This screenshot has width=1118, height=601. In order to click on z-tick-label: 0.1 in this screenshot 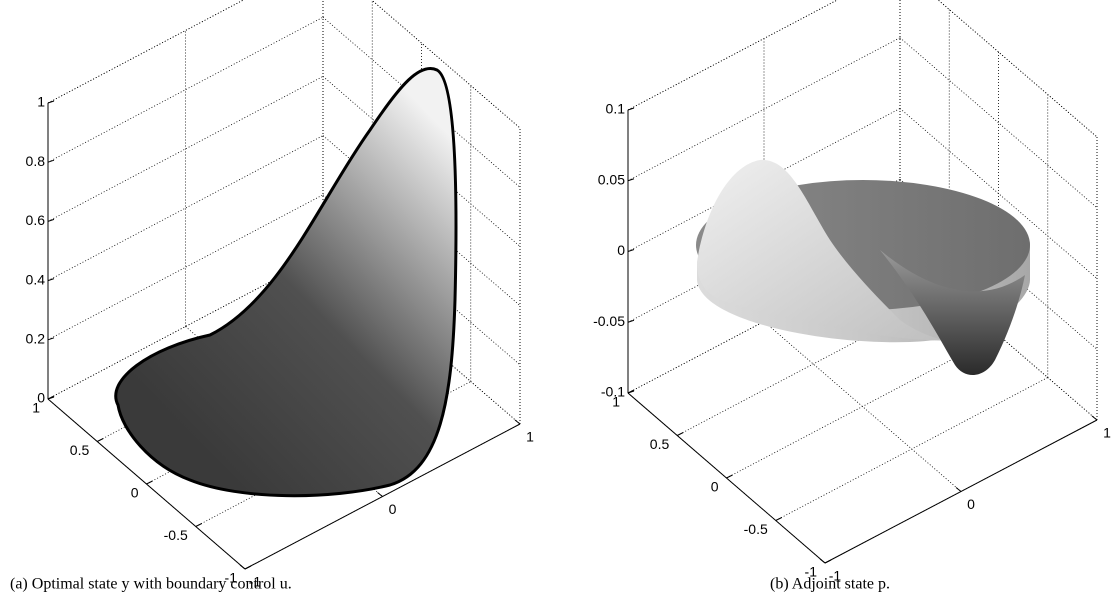, I will do `click(616, 109)`.